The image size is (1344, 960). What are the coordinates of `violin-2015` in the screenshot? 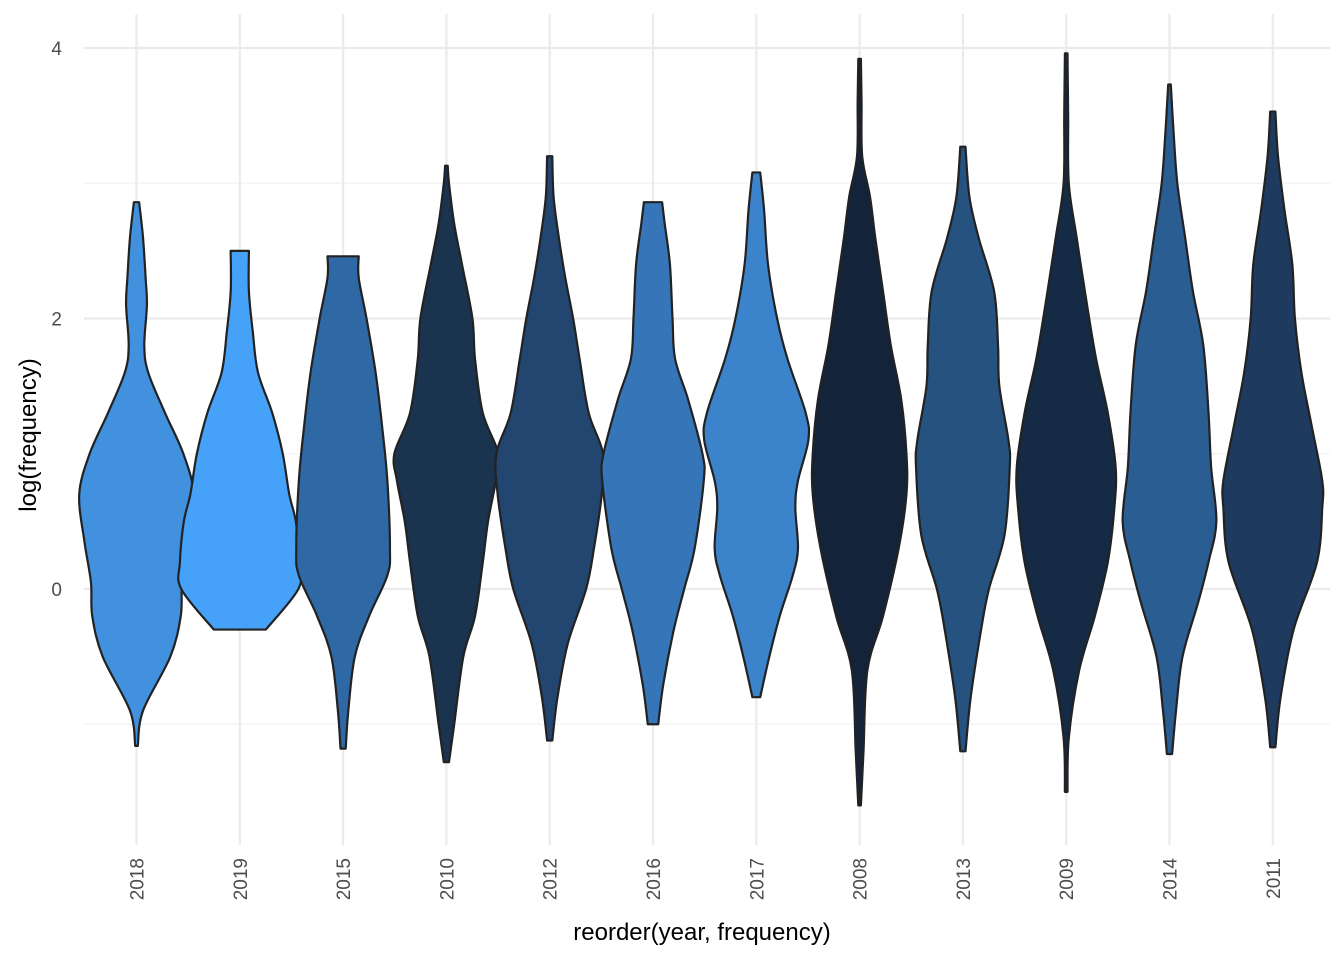 It's located at (343, 502).